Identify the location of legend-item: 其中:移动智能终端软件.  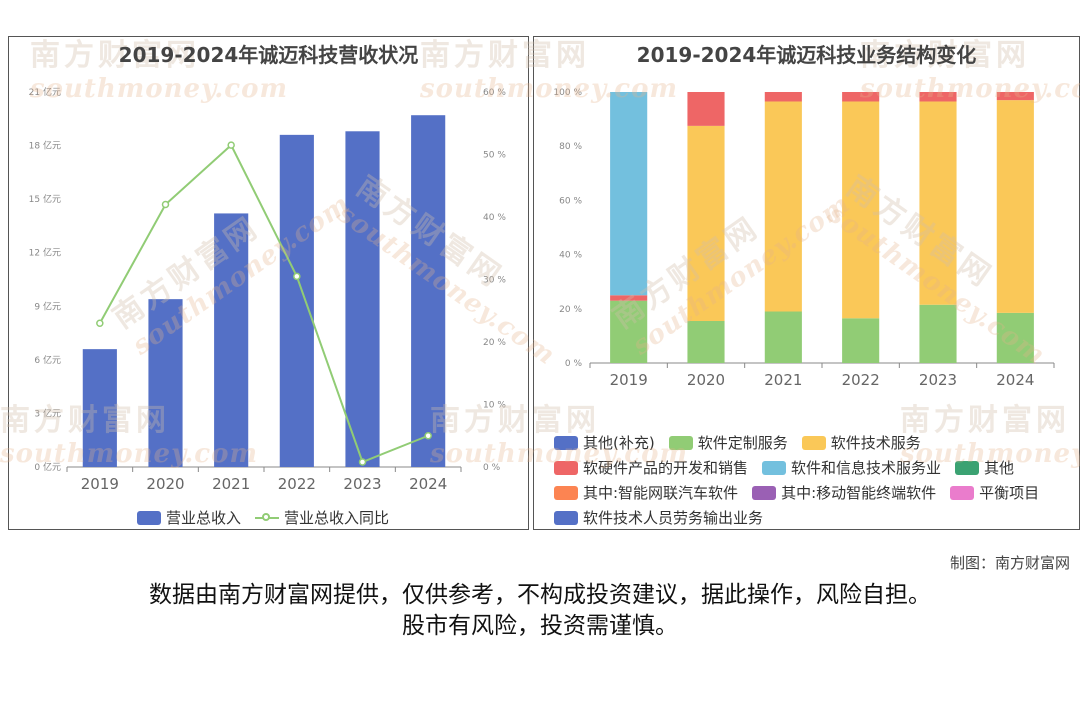
(844, 492).